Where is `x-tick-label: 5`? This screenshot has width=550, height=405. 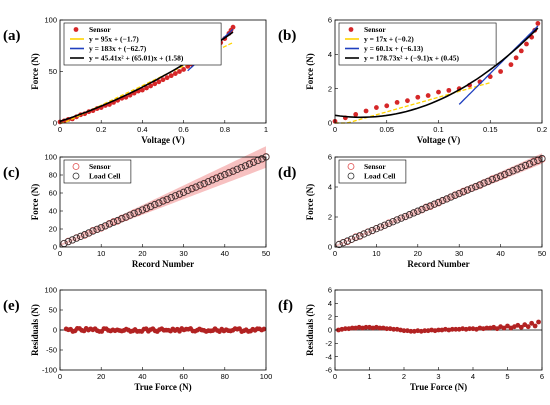
x-tick-label: 5 is located at coordinates (507, 376).